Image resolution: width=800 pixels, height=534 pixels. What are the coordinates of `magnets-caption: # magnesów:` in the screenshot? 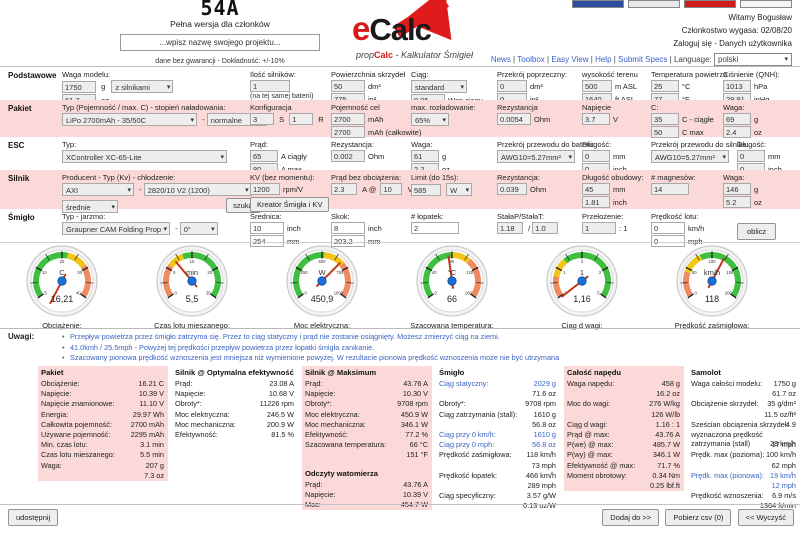 It's located at (673, 177).